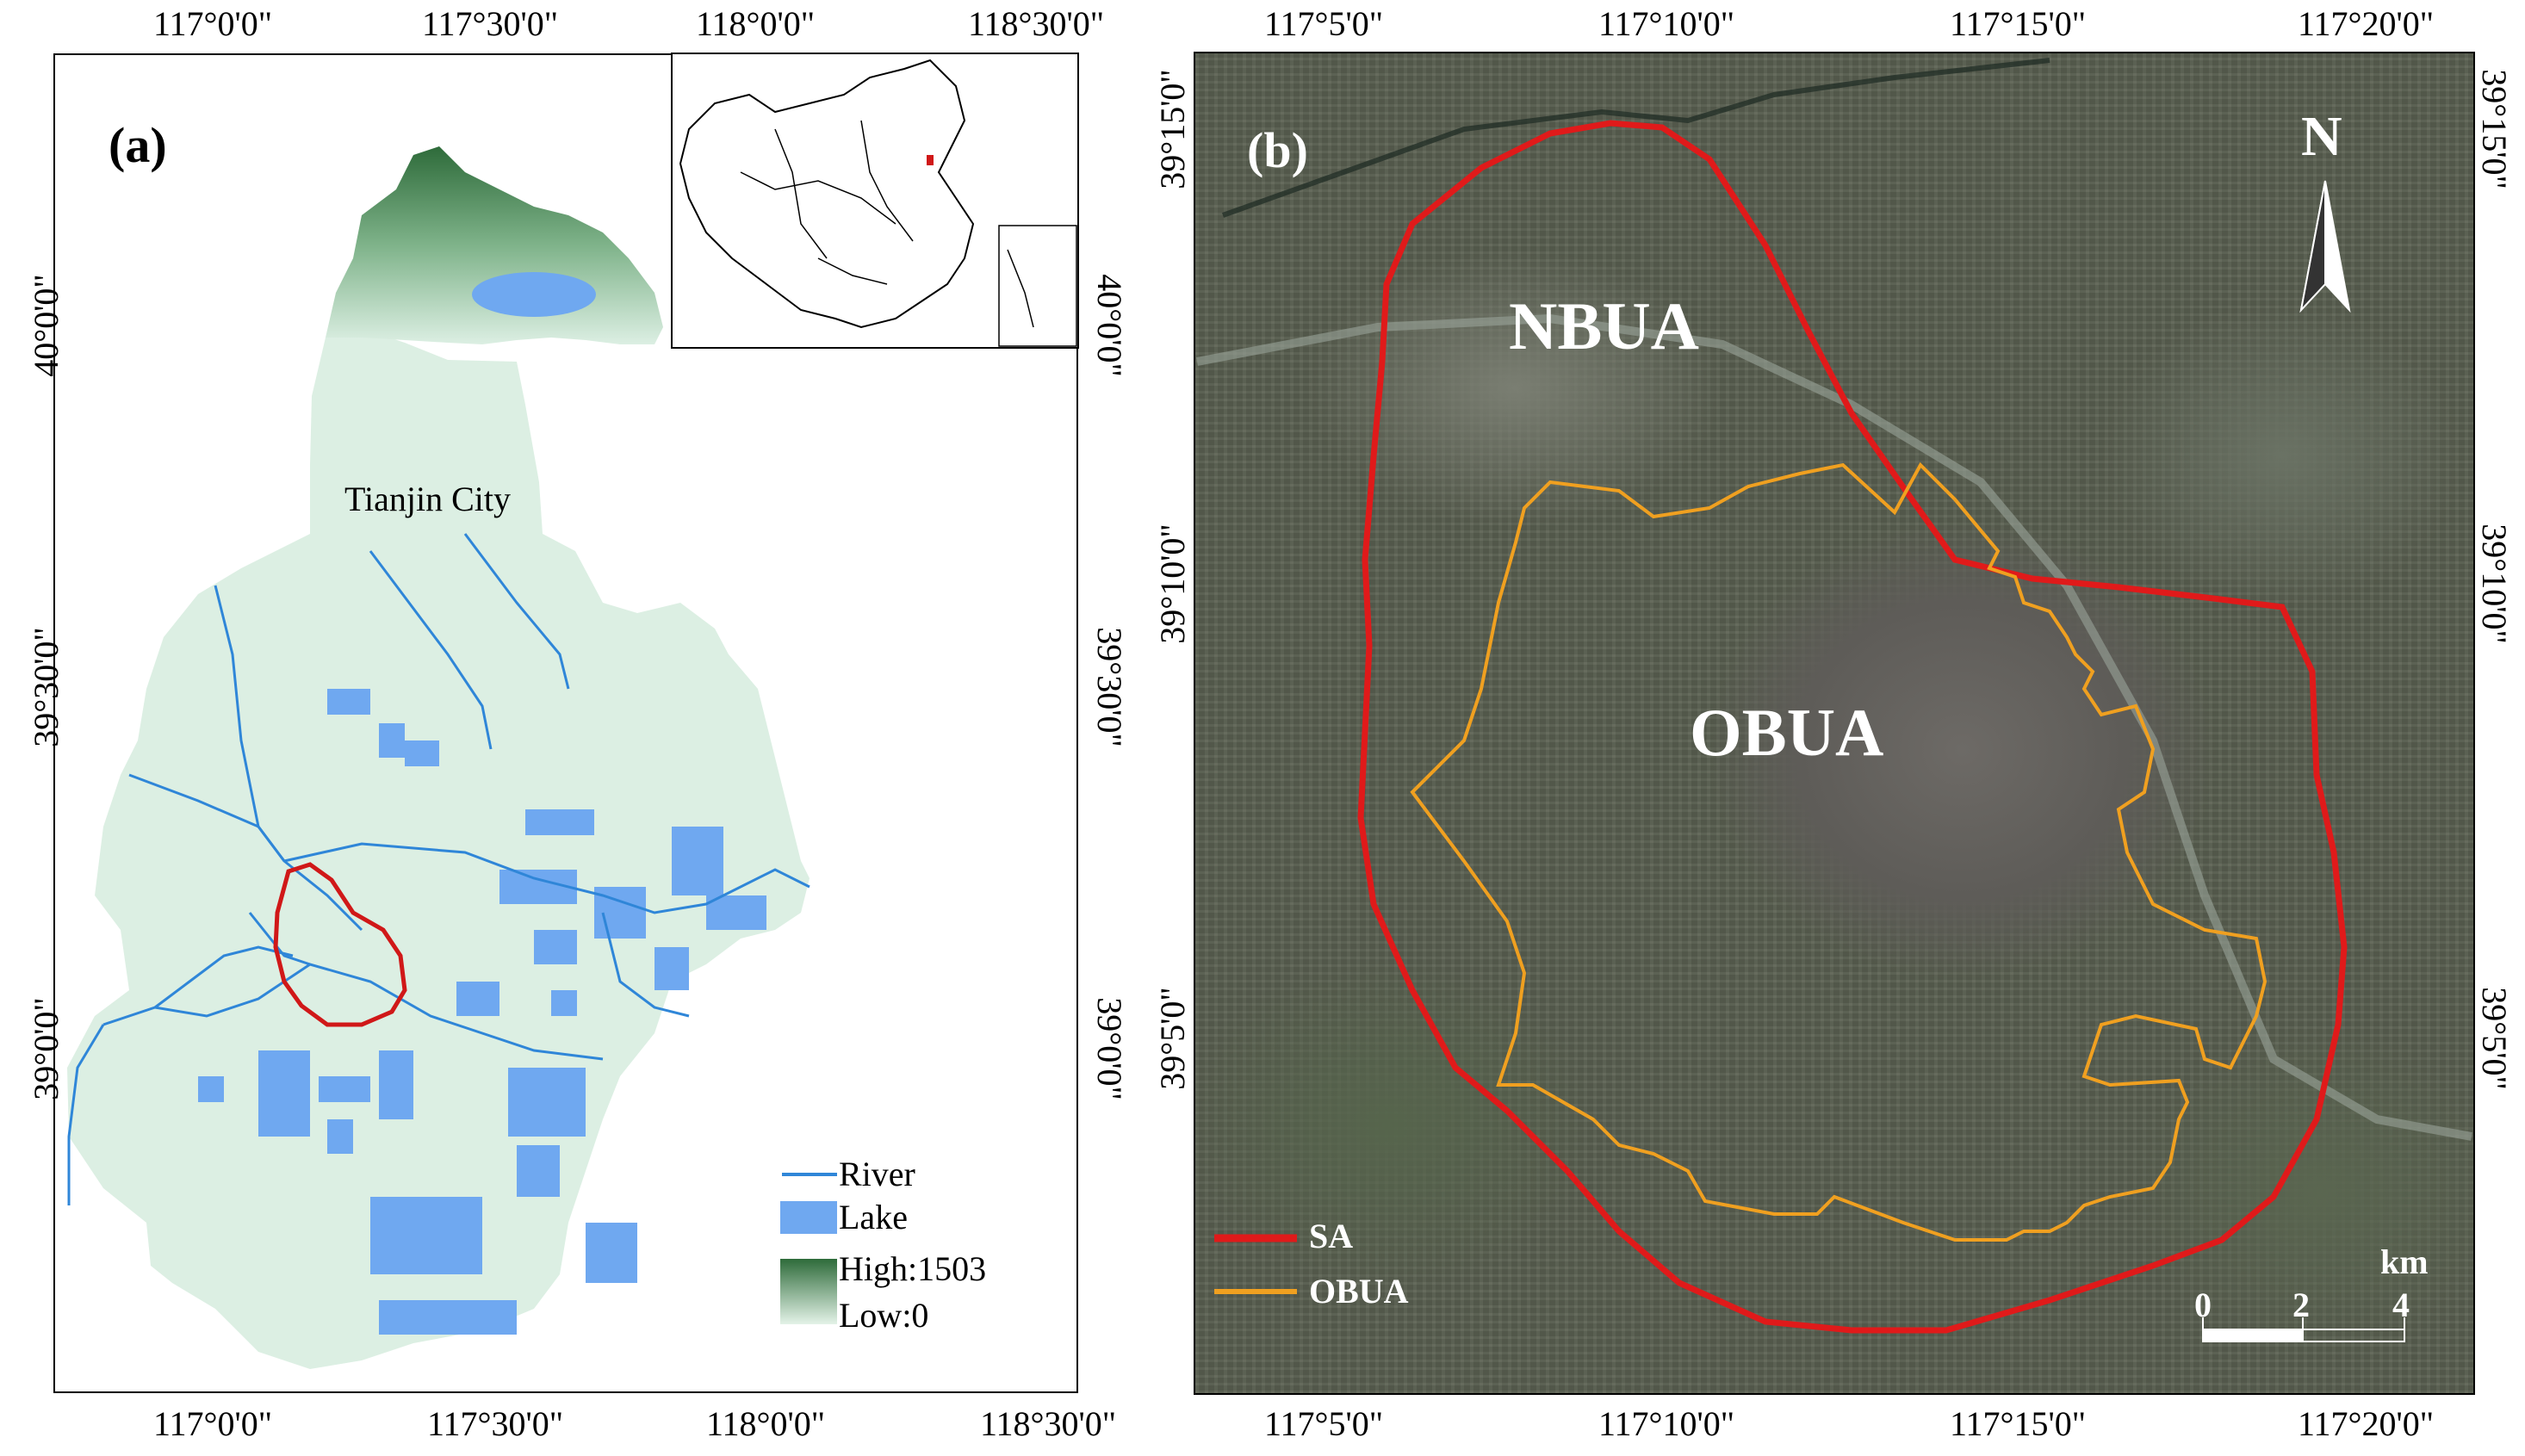  What do you see at coordinates (490, 23) in the screenshot?
I see `panel-a-top-tick: 117°30'0"` at bounding box center [490, 23].